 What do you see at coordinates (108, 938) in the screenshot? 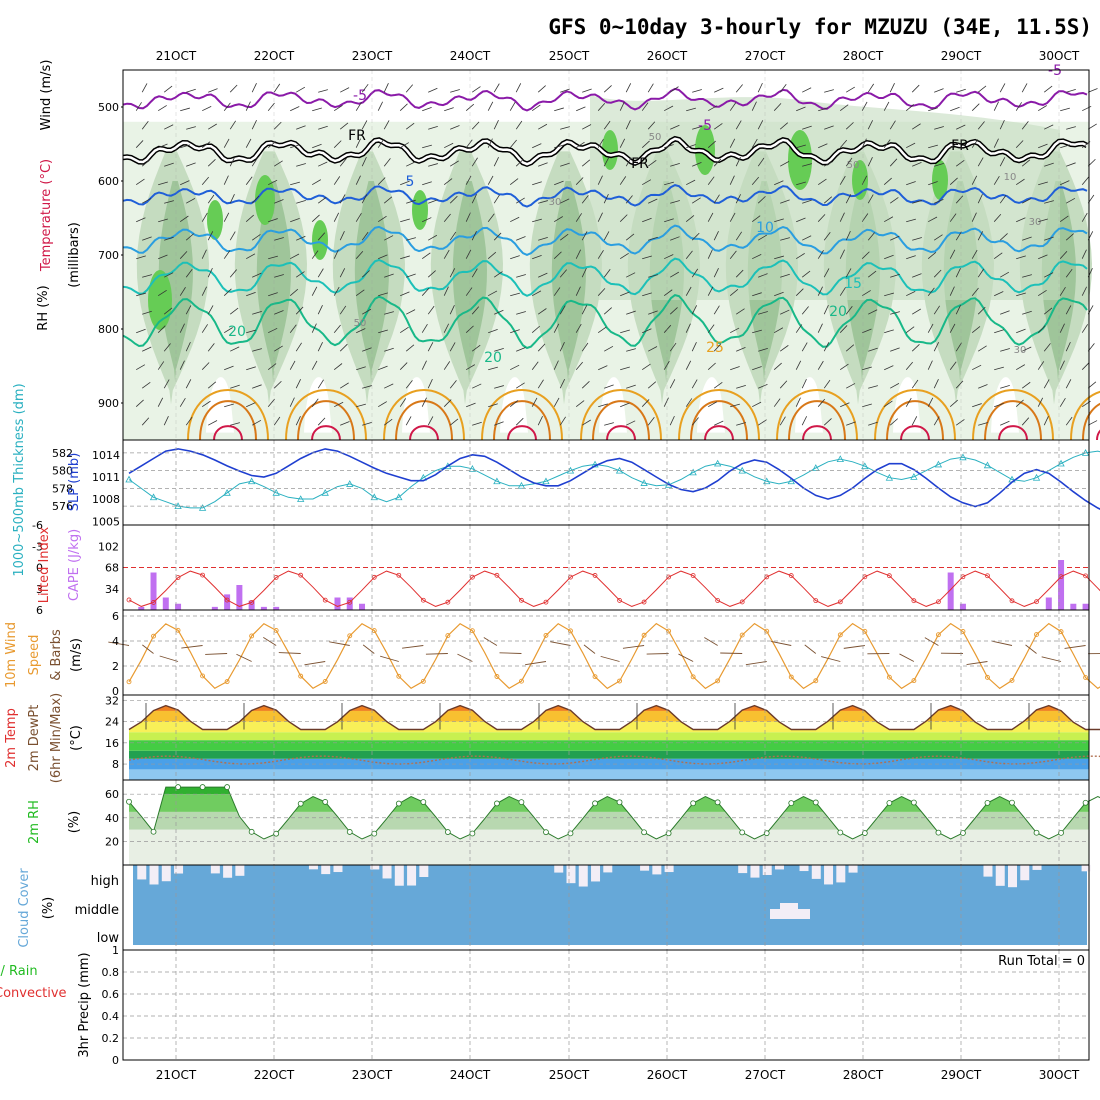
I see `cloud-low-label: low` at bounding box center [108, 938].